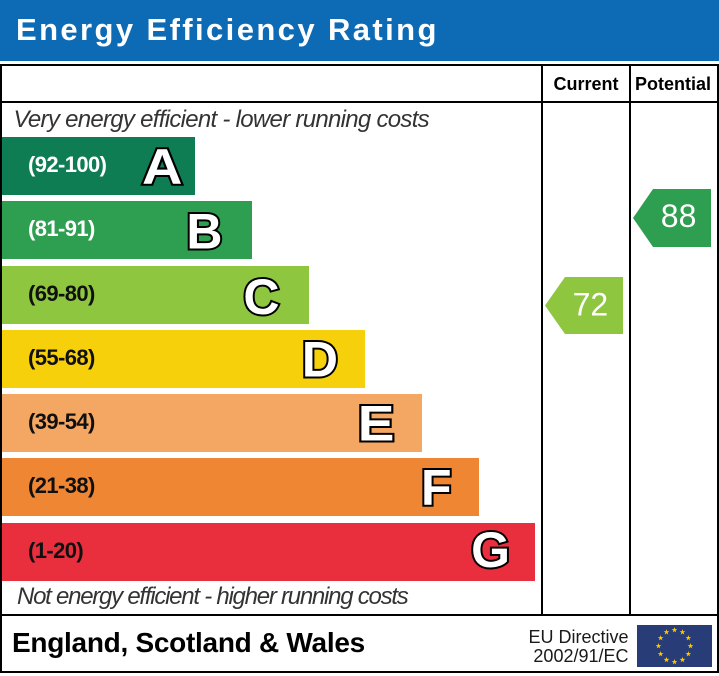 The width and height of the screenshot is (719, 676). What do you see at coordinates (162, 168) in the screenshot?
I see `svg-text: A` at bounding box center [162, 168].